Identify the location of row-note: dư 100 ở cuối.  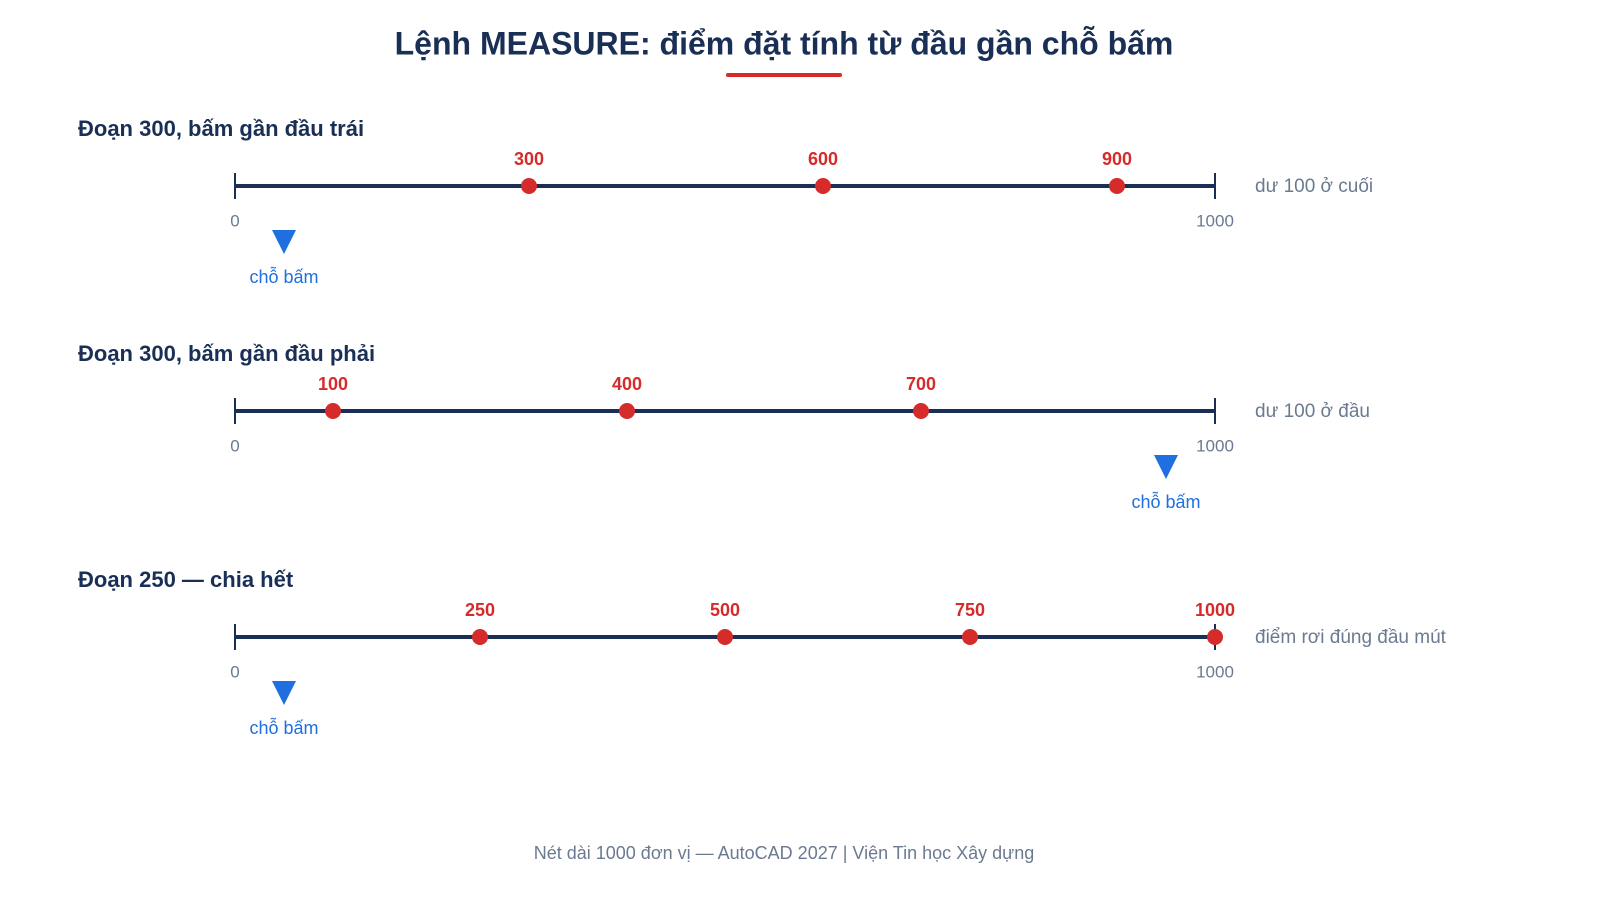
(1314, 186).